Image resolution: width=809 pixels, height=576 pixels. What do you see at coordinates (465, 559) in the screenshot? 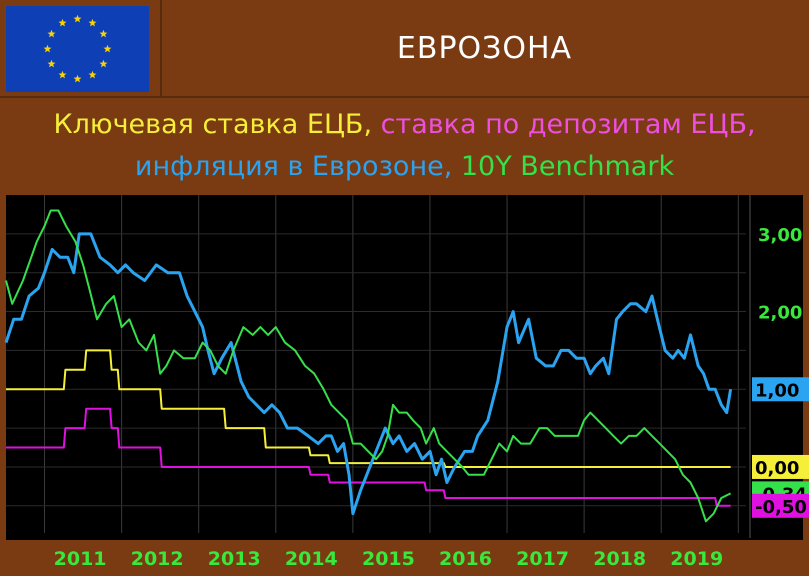
I see `x-tick-label: 2016` at bounding box center [465, 559].